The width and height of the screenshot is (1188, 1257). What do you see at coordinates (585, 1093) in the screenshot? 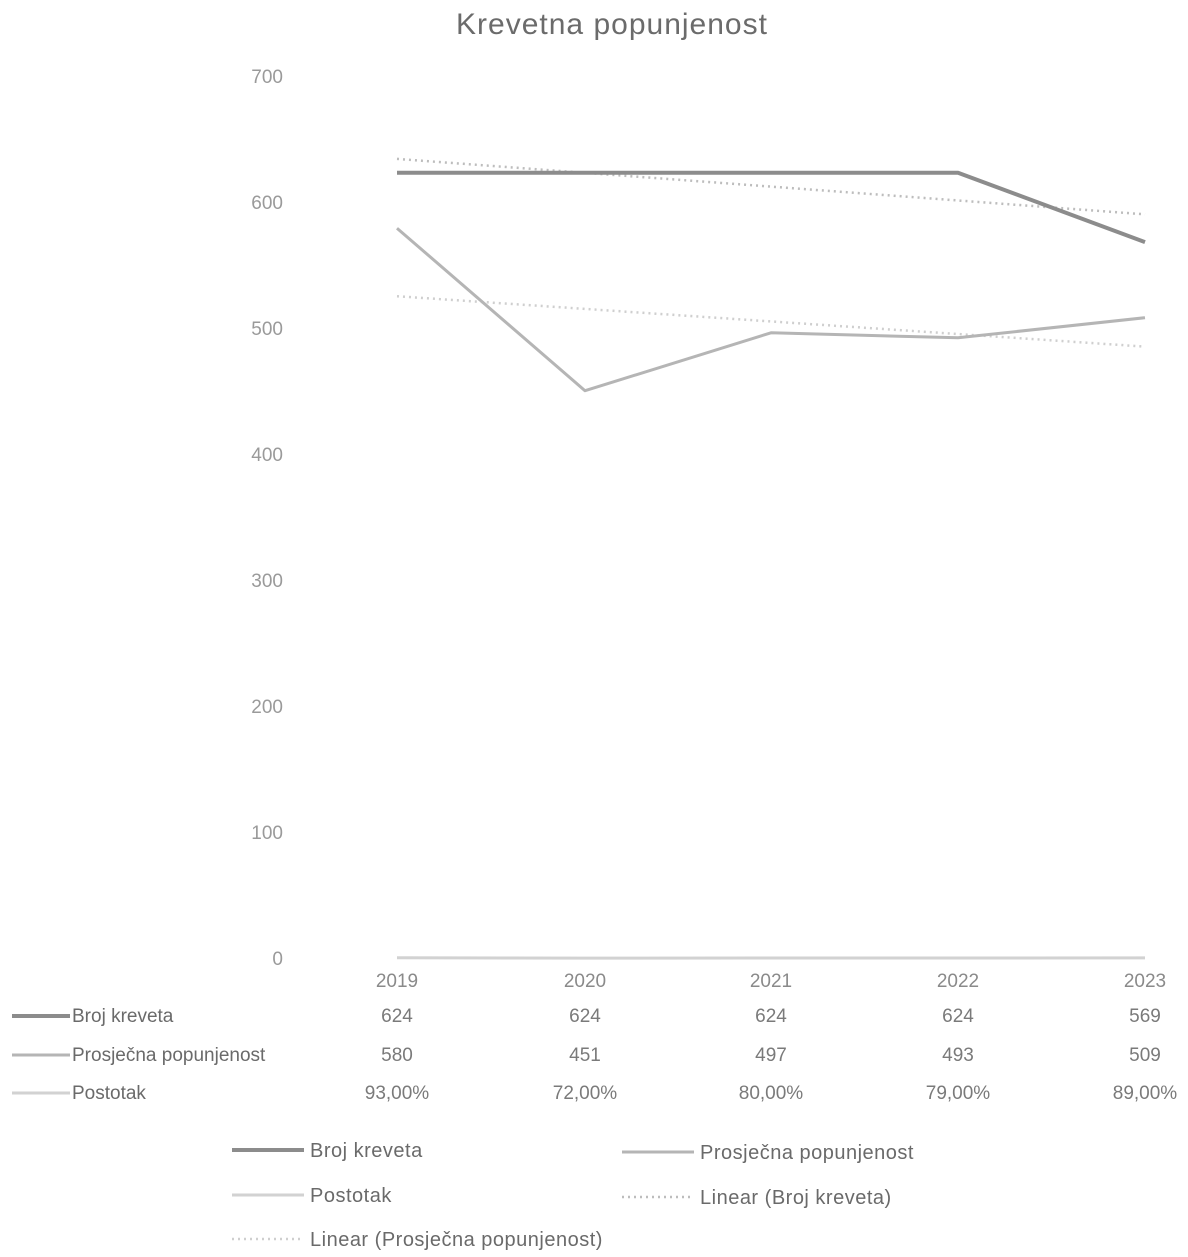
I see `table-cell: 72,00%` at bounding box center [585, 1093].